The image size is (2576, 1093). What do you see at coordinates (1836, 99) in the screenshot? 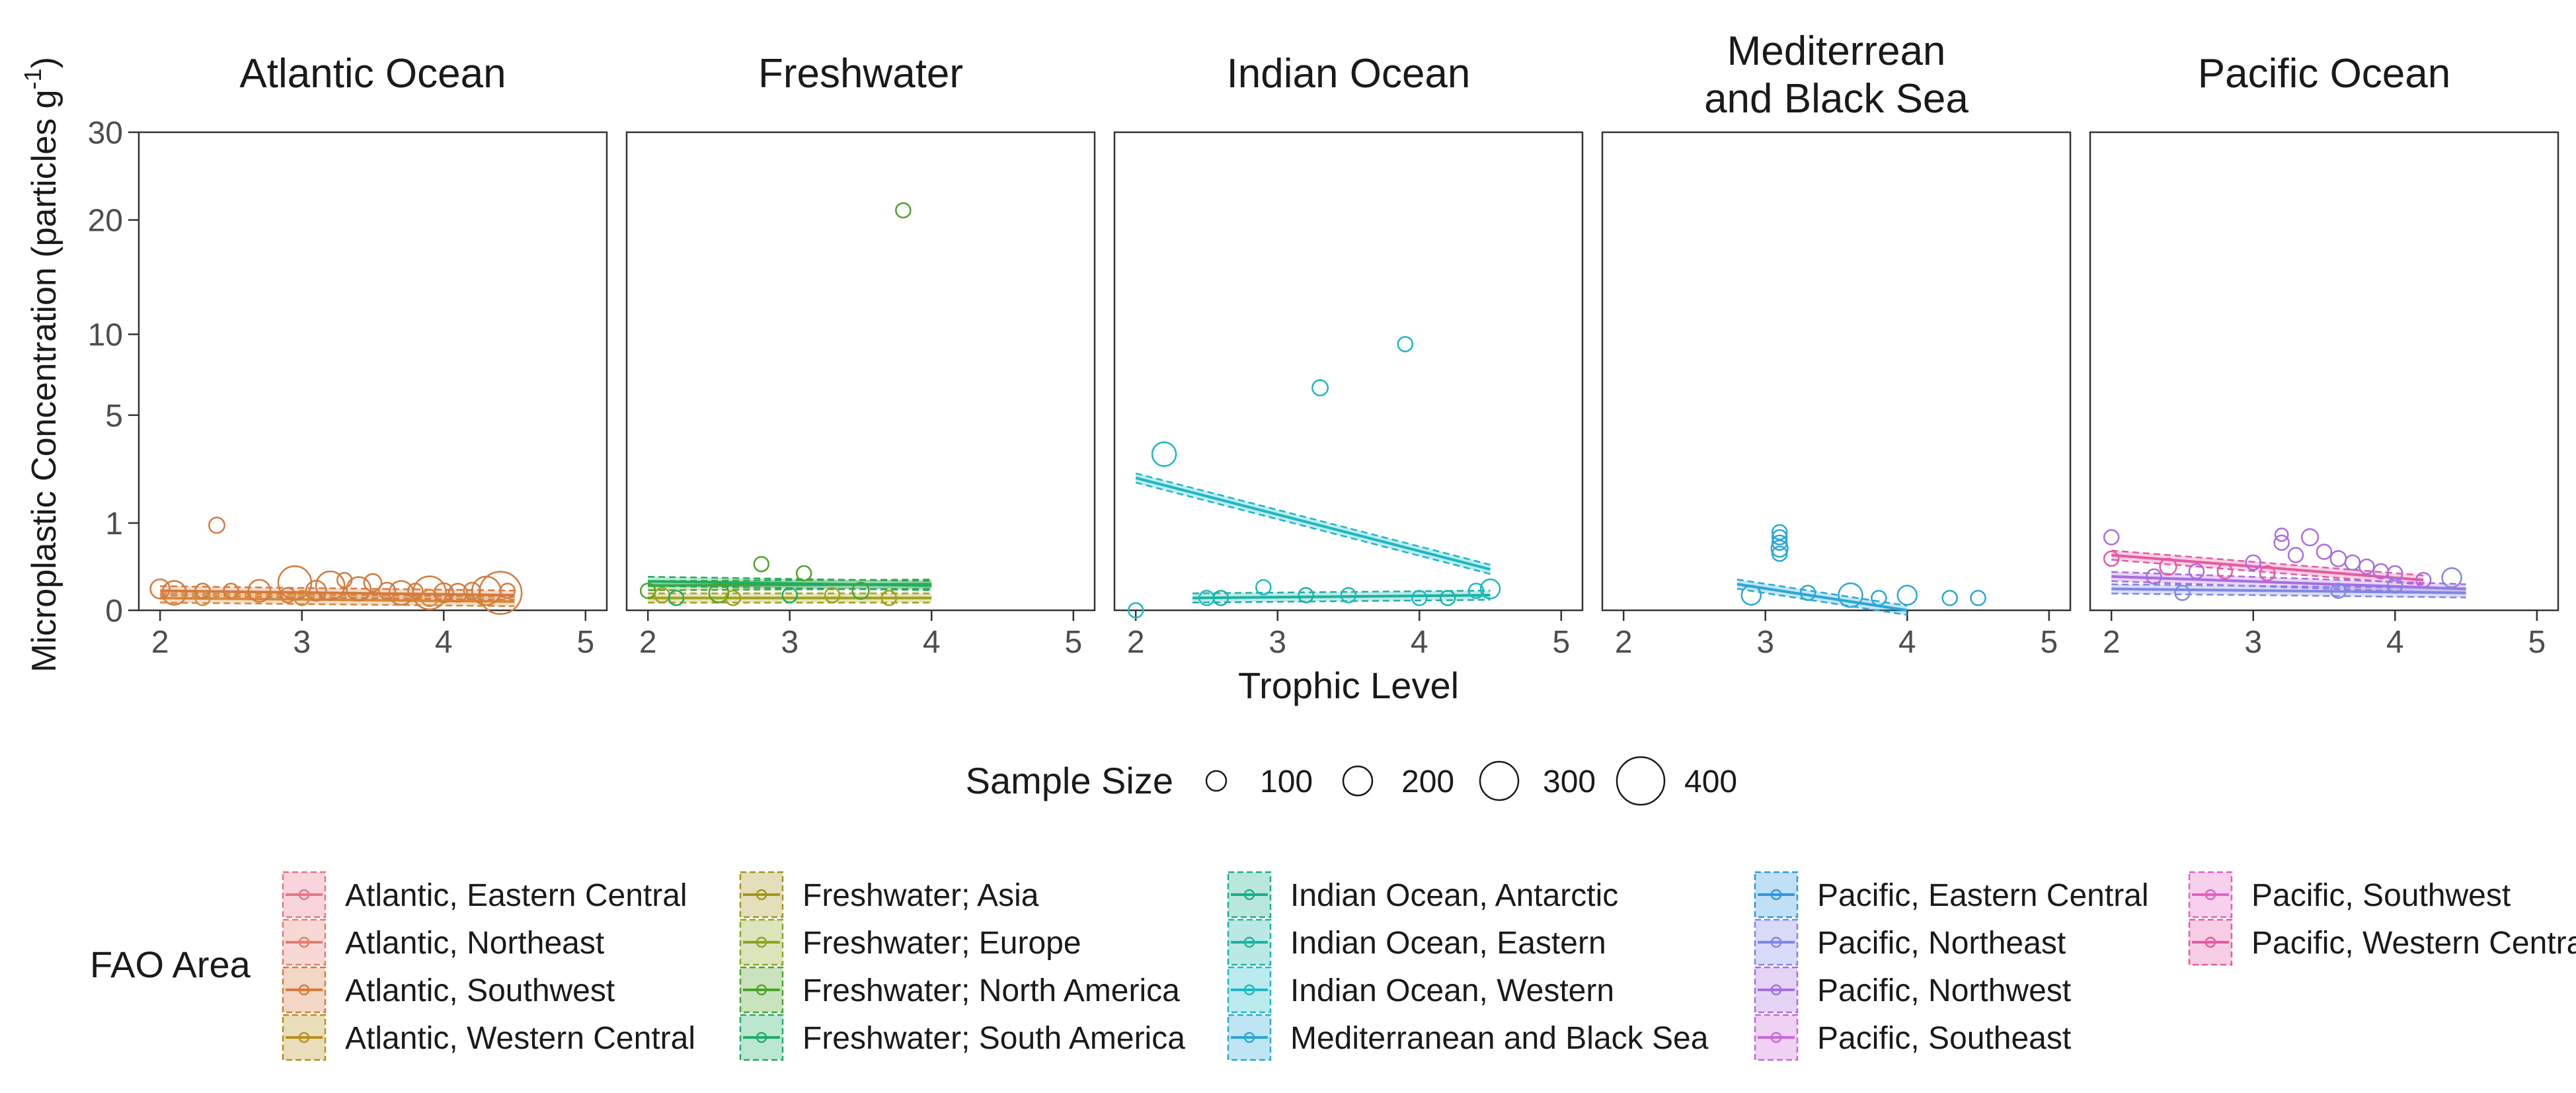
I see `facet-title-line: and Black Sea` at bounding box center [1836, 99].